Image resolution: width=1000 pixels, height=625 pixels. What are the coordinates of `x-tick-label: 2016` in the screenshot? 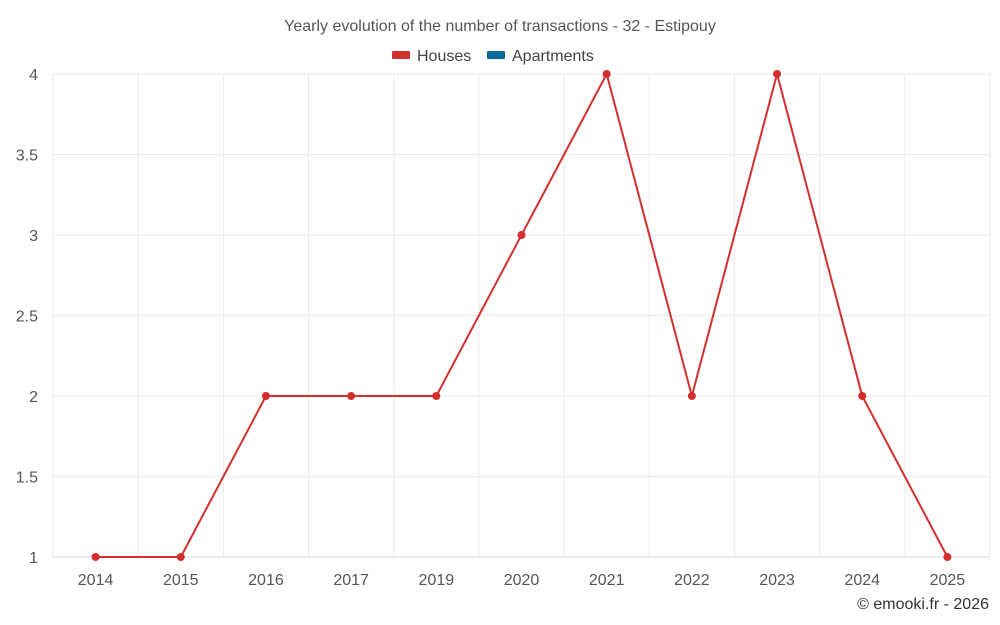 It's located at (266, 580).